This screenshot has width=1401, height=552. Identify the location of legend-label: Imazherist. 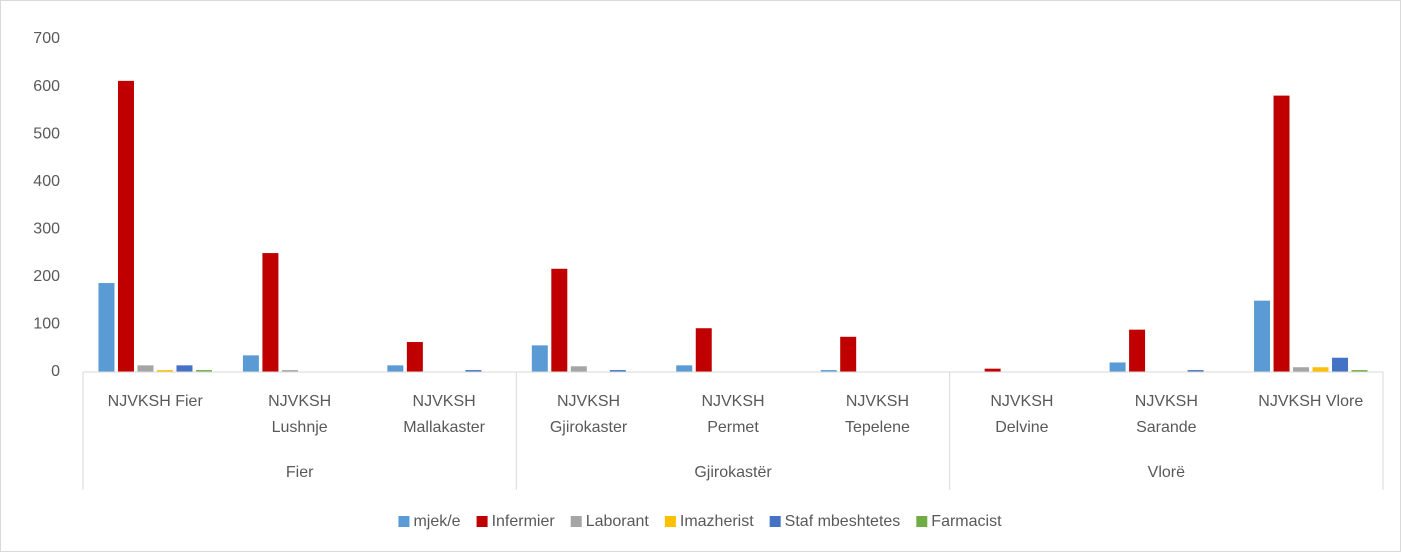
(717, 521).